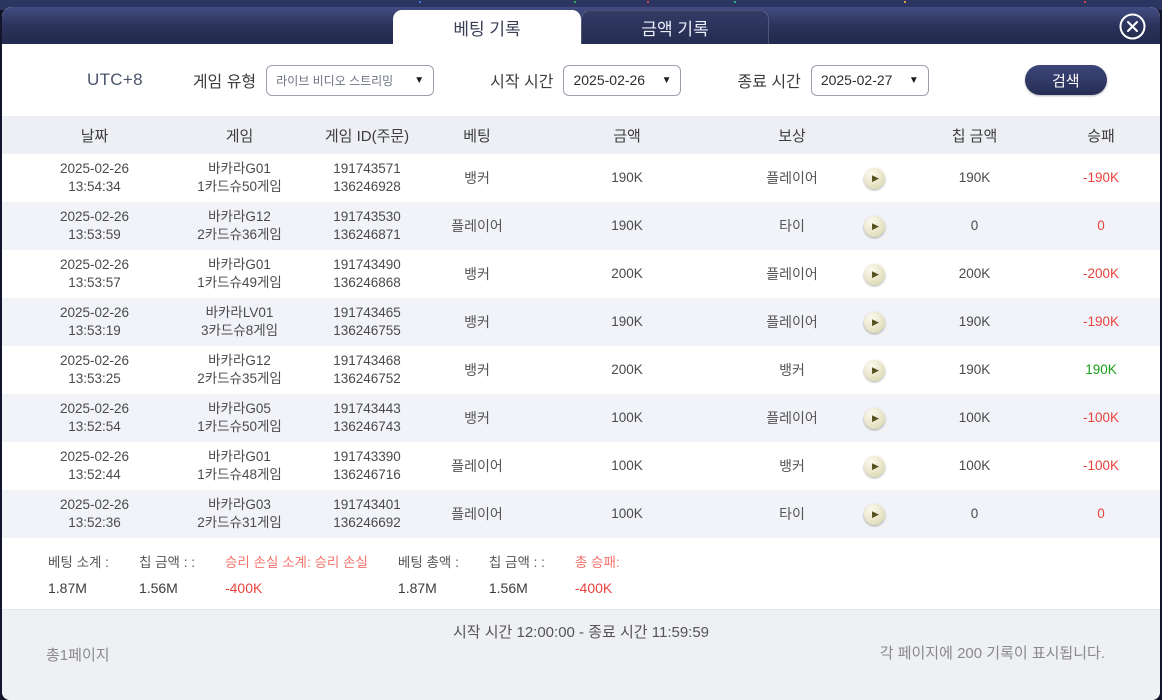 Image resolution: width=1162 pixels, height=700 pixels. What do you see at coordinates (239, 369) in the screenshot?
I see `game-cell: 바카라G12 2카드슈35게임` at bounding box center [239, 369].